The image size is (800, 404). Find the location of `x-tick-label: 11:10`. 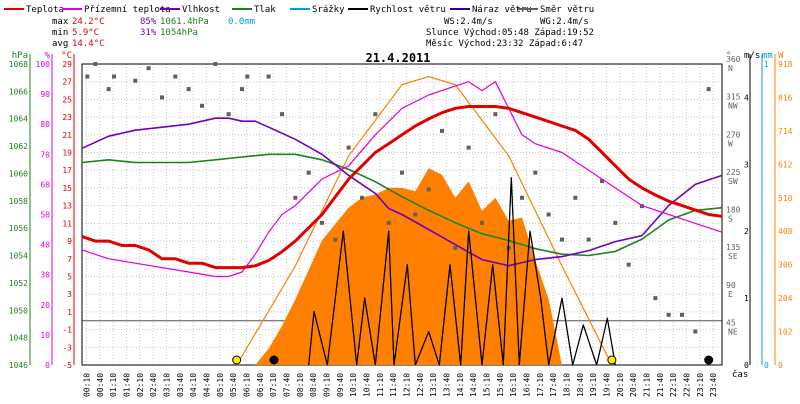

x-tick-label: 11:10 is located at coordinates (380, 385).